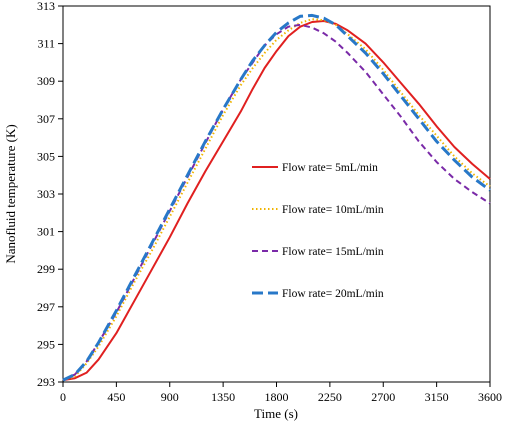  I want to click on y-tick-label: 299, so click(46, 269).